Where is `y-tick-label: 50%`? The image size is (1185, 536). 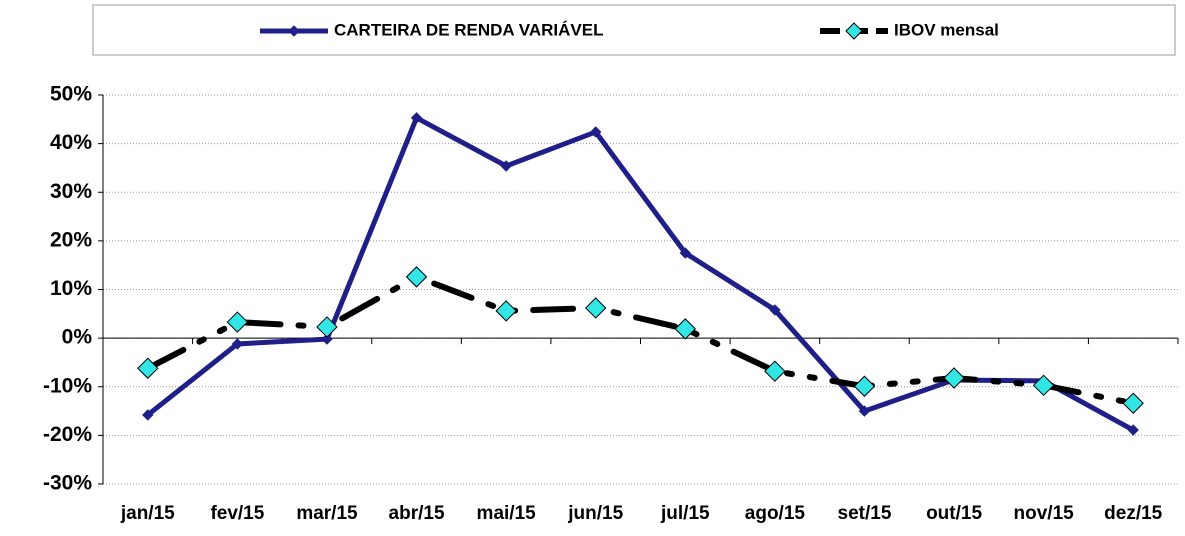 y-tick-label: 50% is located at coordinates (71, 94).